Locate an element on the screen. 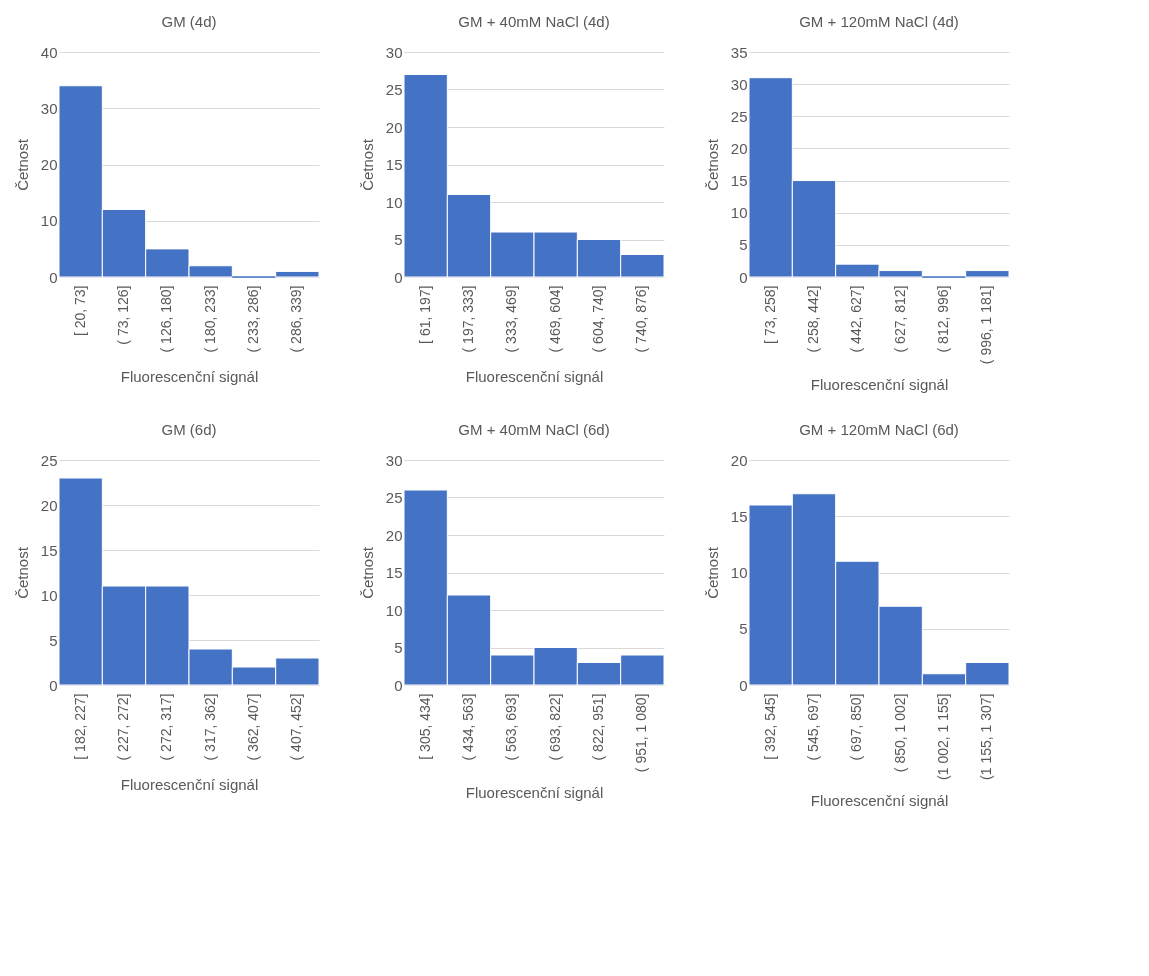  x-tick-label: [ 61, 197] is located at coordinates (424, 314).